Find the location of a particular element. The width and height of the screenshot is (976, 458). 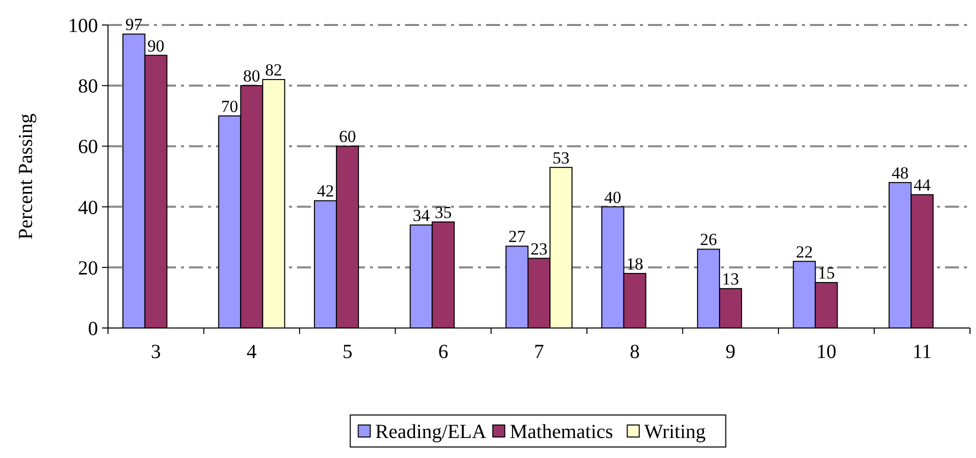

data-label: 26 is located at coordinates (709, 240).